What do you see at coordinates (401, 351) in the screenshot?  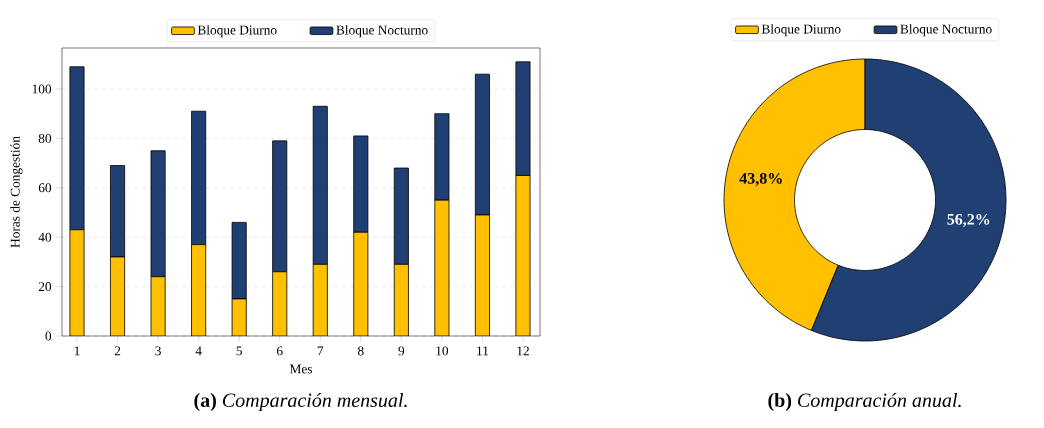 I see `x-tick-label: 9` at bounding box center [401, 351].